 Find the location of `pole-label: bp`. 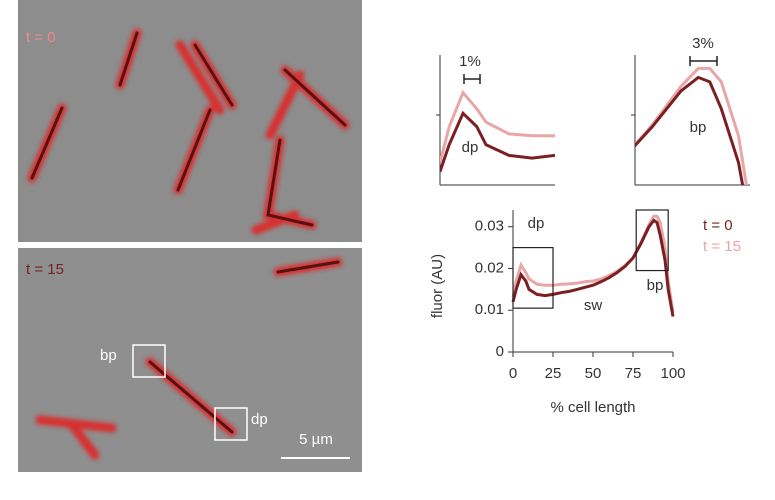

pole-label: bp is located at coordinates (108, 355).